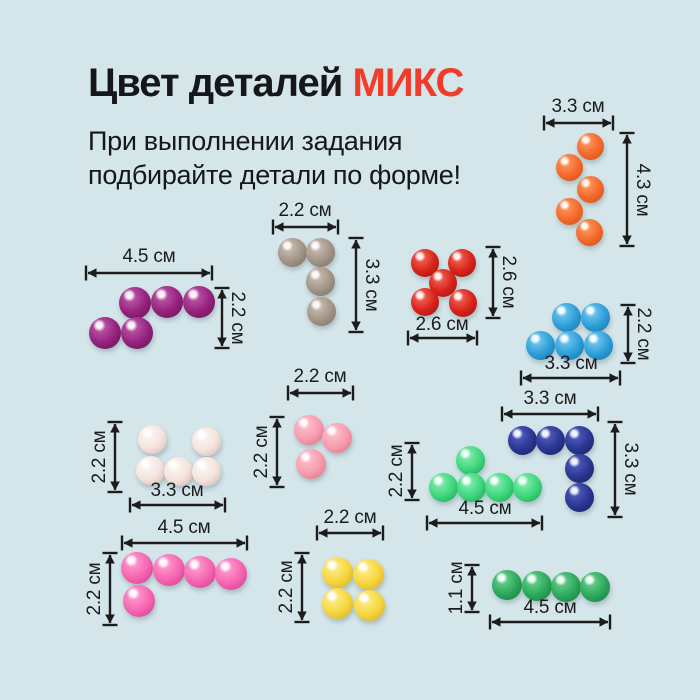  What do you see at coordinates (570, 378) in the screenshot?
I see `dimension-lightblue-h` at bounding box center [570, 378].